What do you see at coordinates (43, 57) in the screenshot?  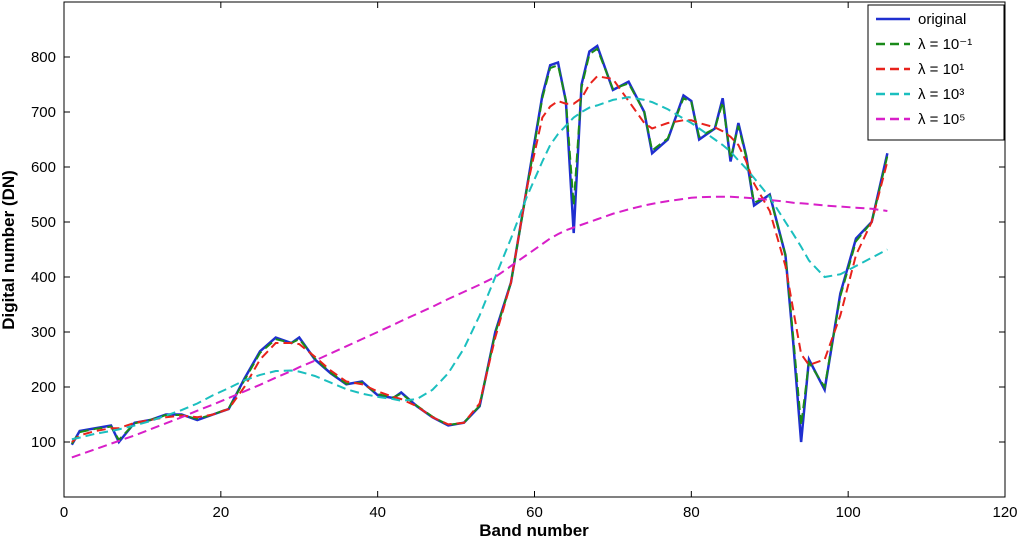 I see `y-tick-label: 800` at bounding box center [43, 57].